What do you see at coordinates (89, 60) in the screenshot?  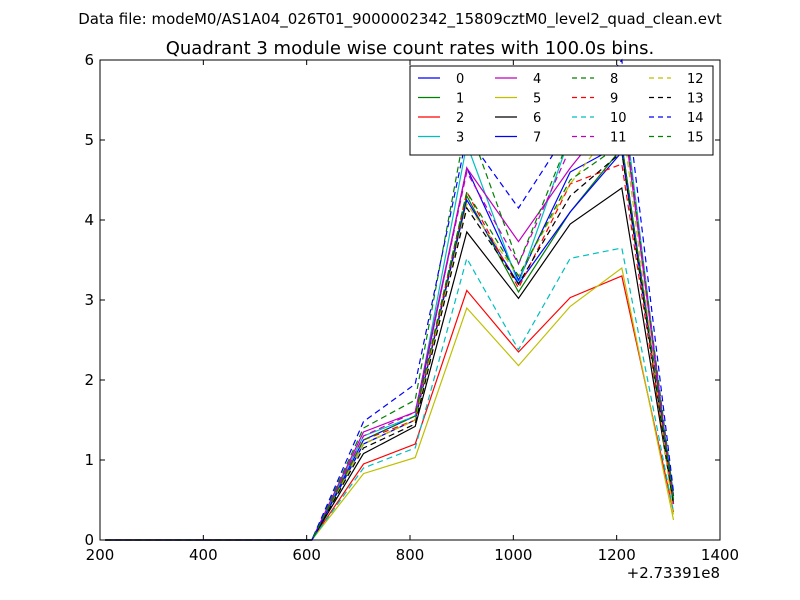 I see `y-tick-label: 6` at bounding box center [89, 60].